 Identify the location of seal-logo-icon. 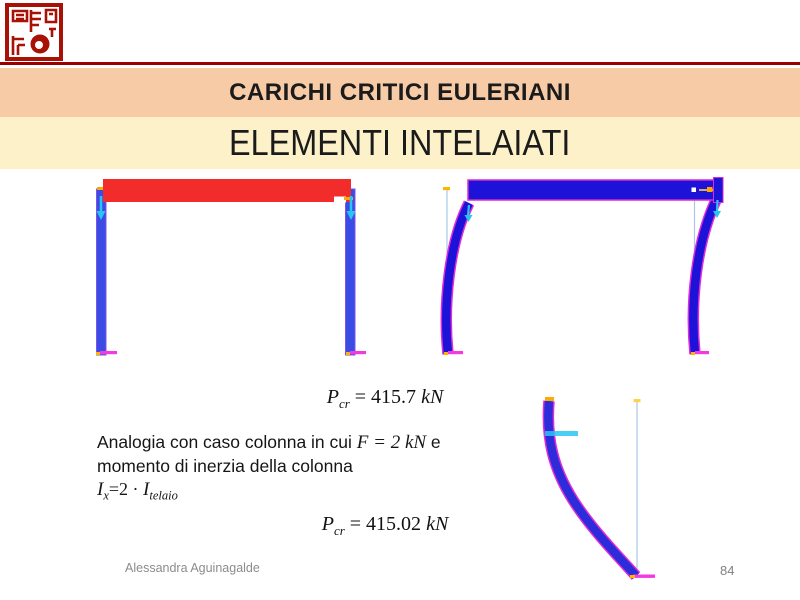
(34, 32).